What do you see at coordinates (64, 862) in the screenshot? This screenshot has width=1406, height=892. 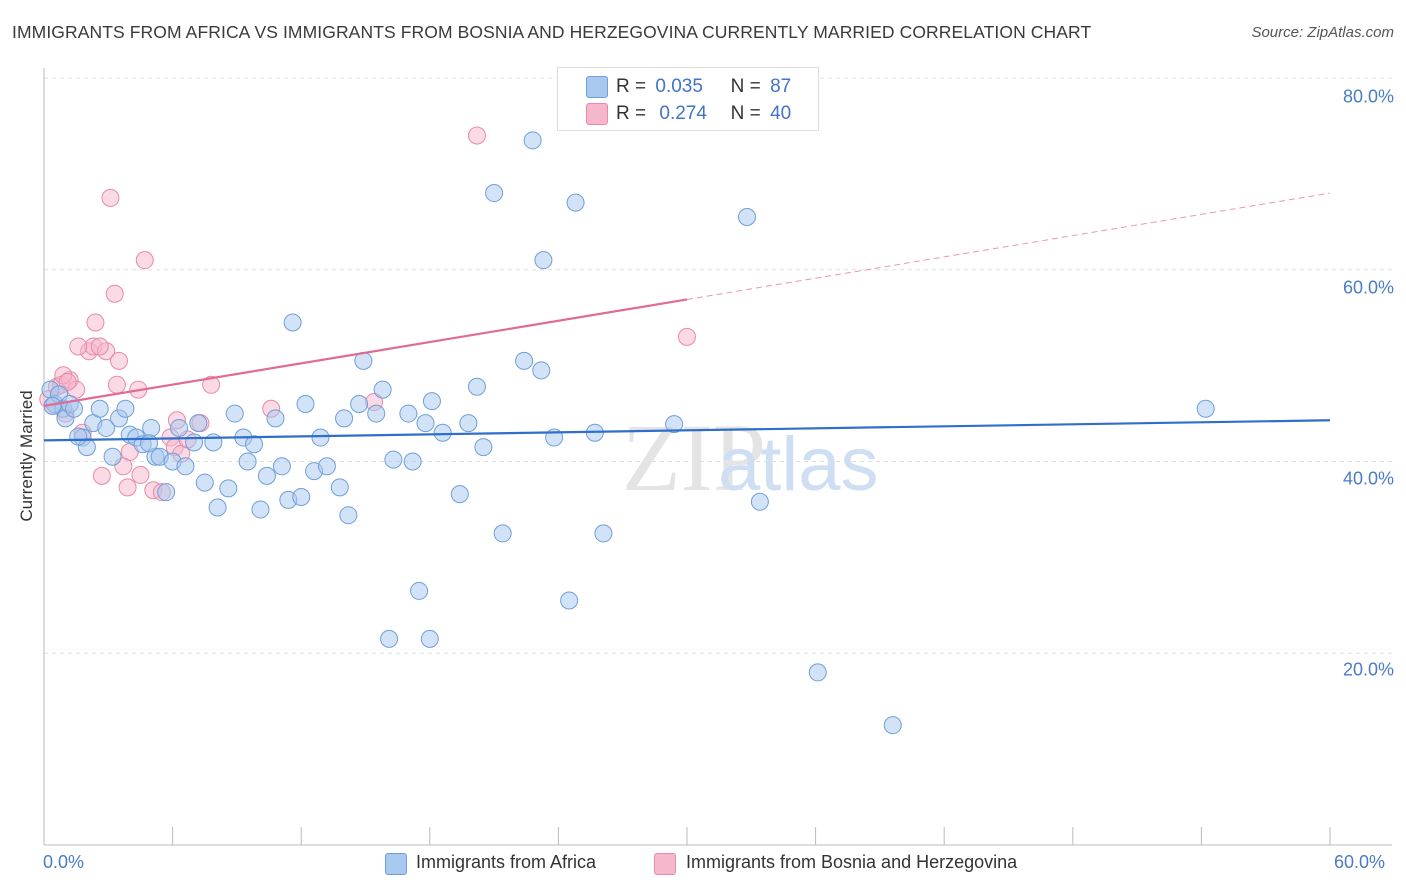 I see `x-tick-label: 0.0%` at bounding box center [64, 862].